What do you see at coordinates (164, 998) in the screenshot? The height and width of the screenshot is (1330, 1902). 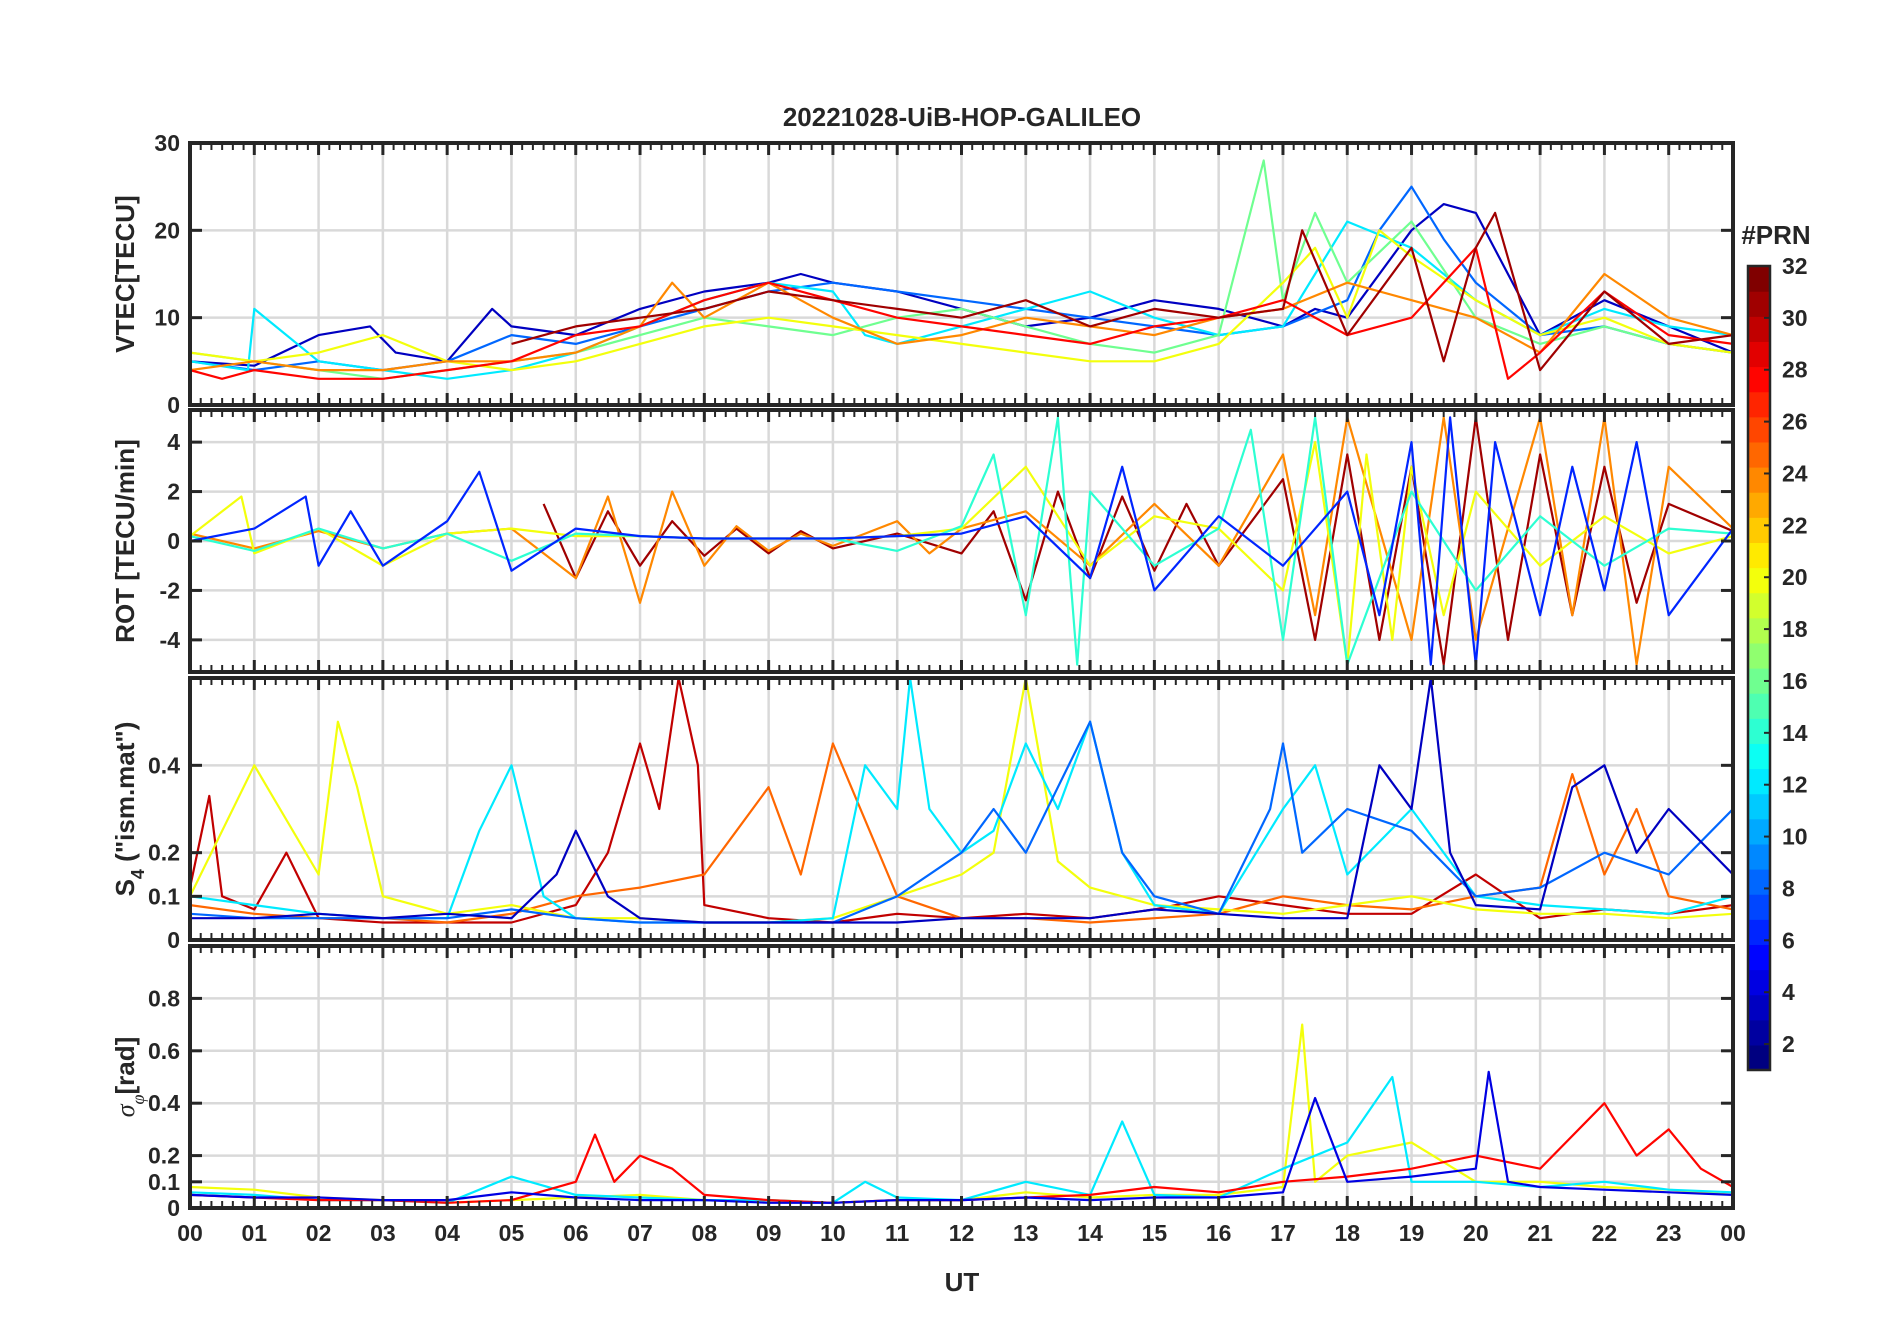 I see `y-tick-label: 0.8` at bounding box center [164, 998].